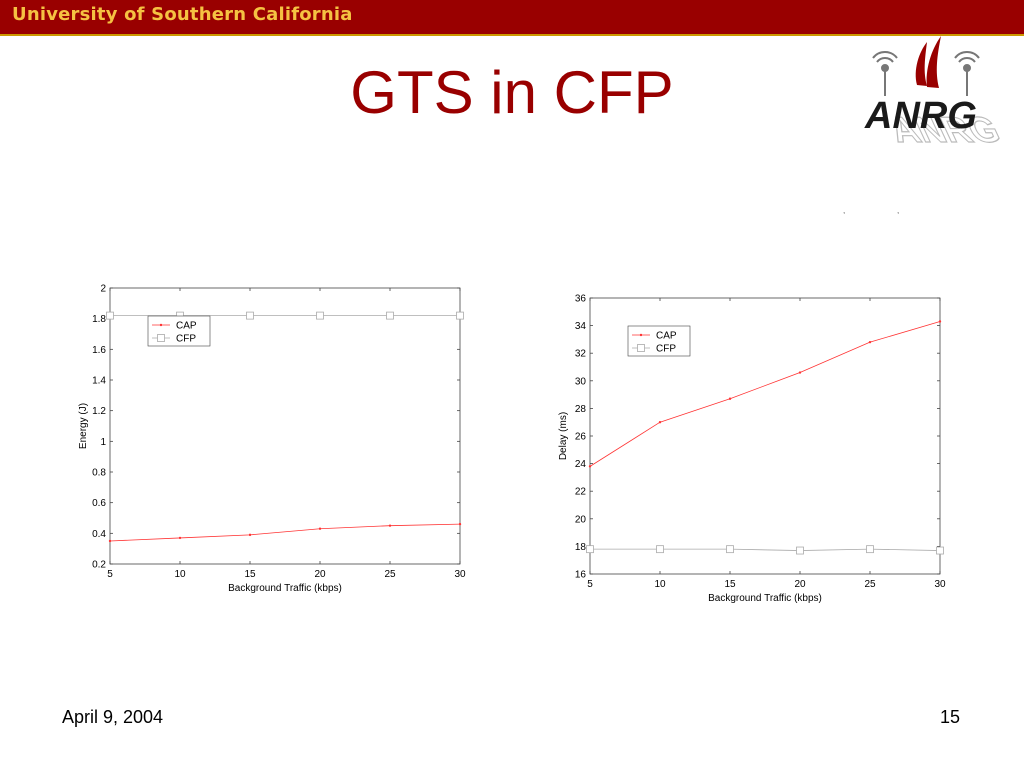 This screenshot has height=768, width=1024. I want to click on antenna-right-icon, so click(967, 73).